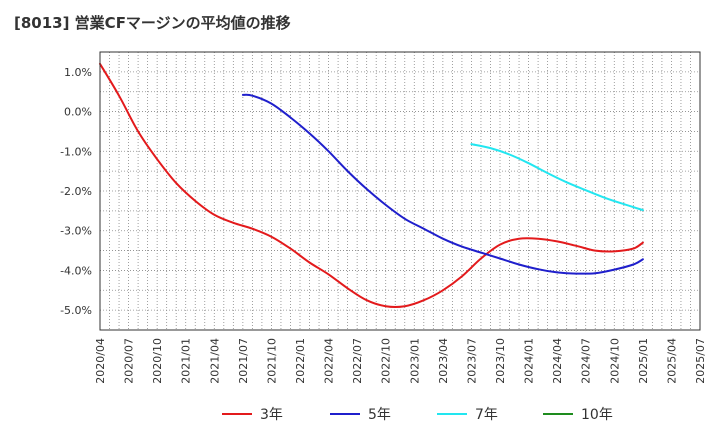 This screenshot has height=440, width=720. Describe the element at coordinates (486, 415) in the screenshot. I see `legend-label-3: 7年` at that location.